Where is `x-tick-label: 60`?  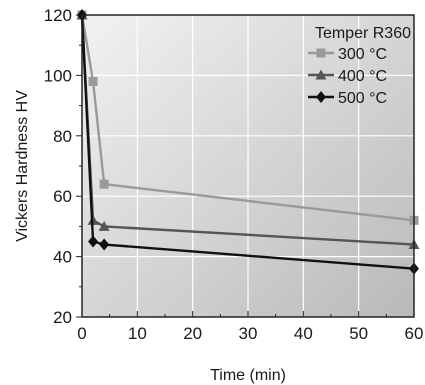 x-tick-label: 60 is located at coordinates (414, 333).